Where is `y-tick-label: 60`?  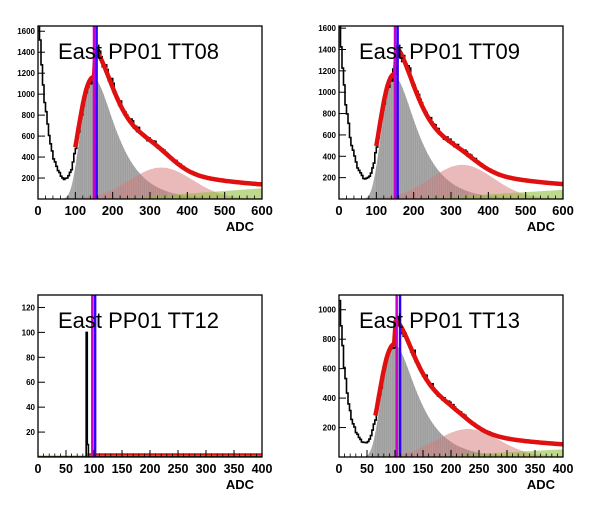
y-tick-label: 60 is located at coordinates (30, 382).